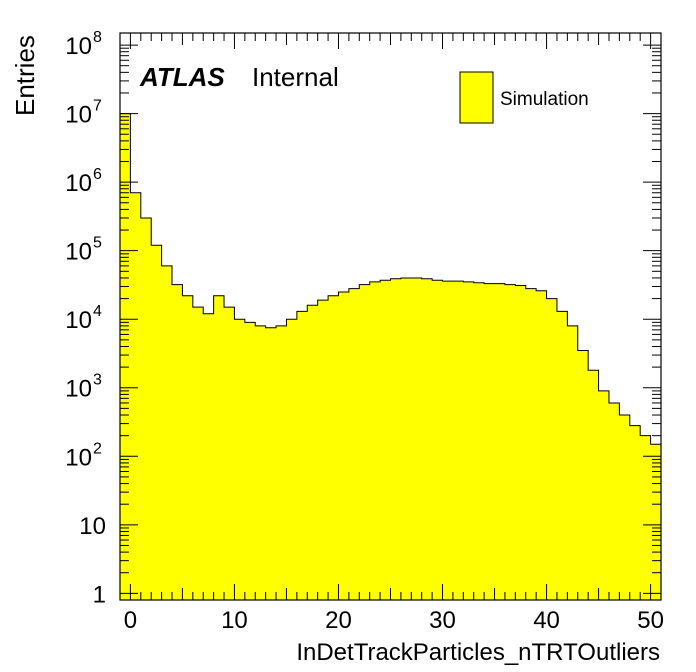 The image size is (696, 672). I want to click on internal-label: Internal, so click(295, 77).